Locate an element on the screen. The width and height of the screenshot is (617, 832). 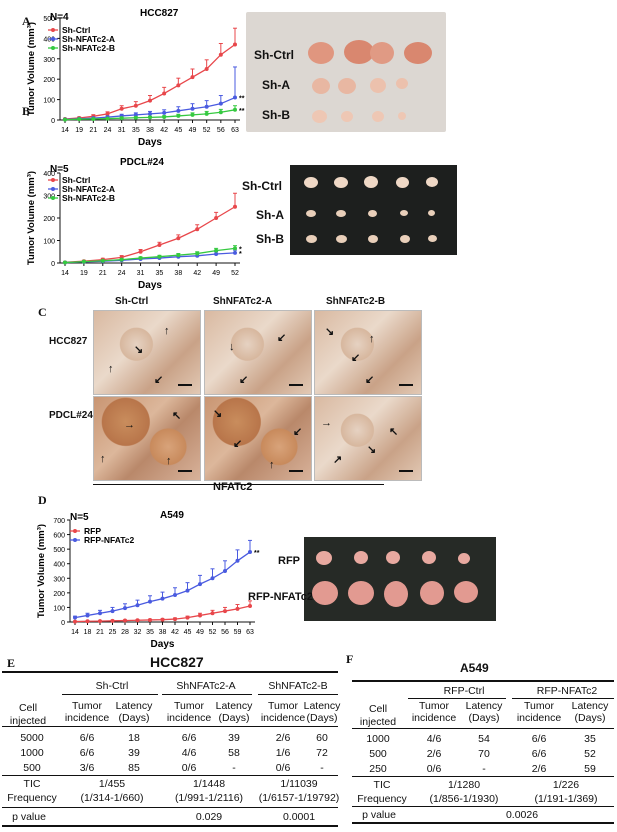
table-f-subheader: (Days) is located at coordinates (484, 718).